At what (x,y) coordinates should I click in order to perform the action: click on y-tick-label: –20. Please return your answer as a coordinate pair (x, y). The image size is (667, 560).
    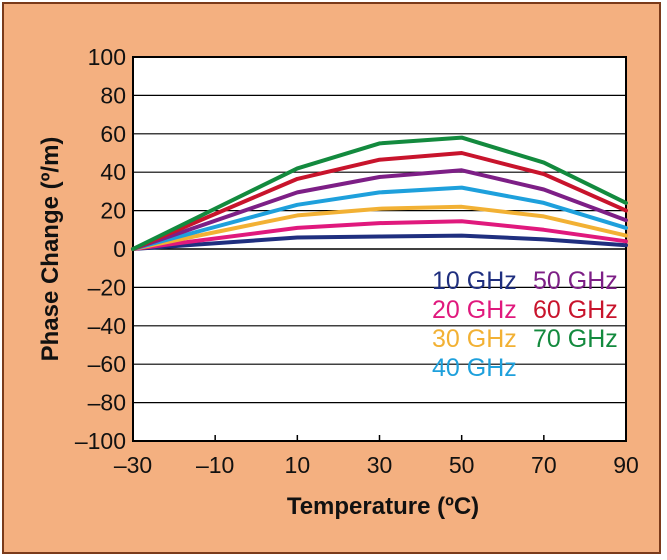
    Looking at the image, I should click on (107, 287).